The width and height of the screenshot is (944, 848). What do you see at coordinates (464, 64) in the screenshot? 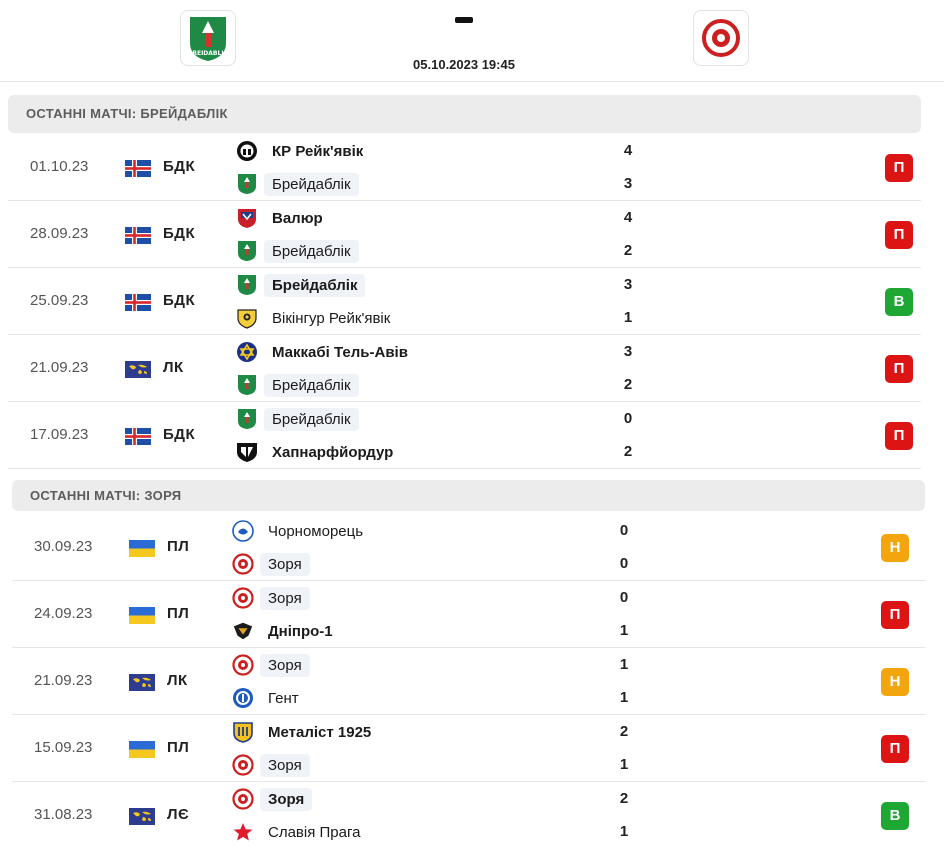
I see `match-datetime: 05.10.2023 19:45` at bounding box center [464, 64].